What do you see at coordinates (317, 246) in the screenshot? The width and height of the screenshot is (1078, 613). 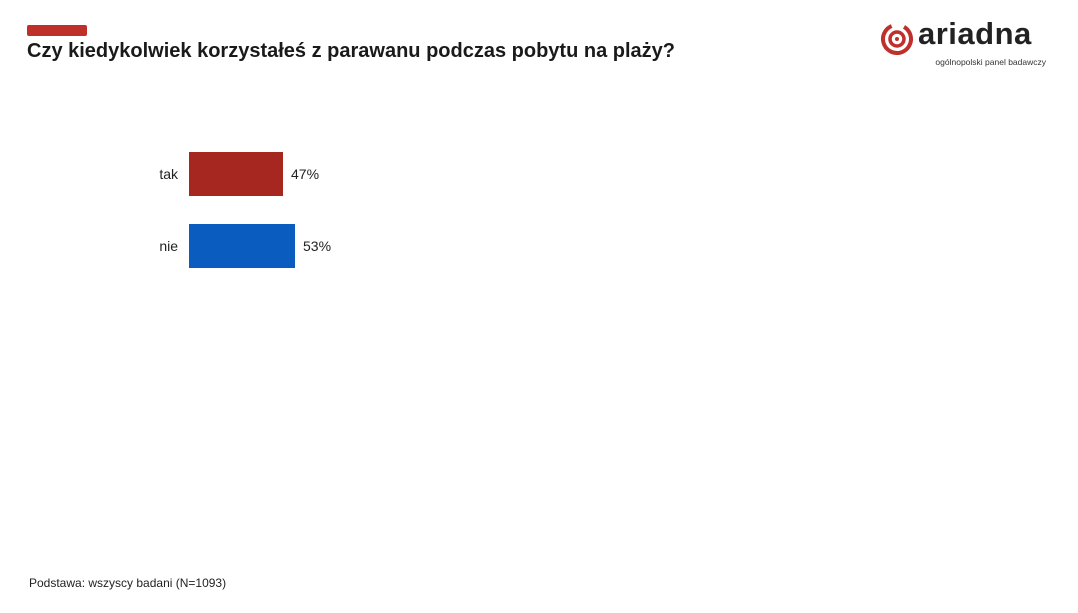 I see `value-label-nie: 53%` at bounding box center [317, 246].